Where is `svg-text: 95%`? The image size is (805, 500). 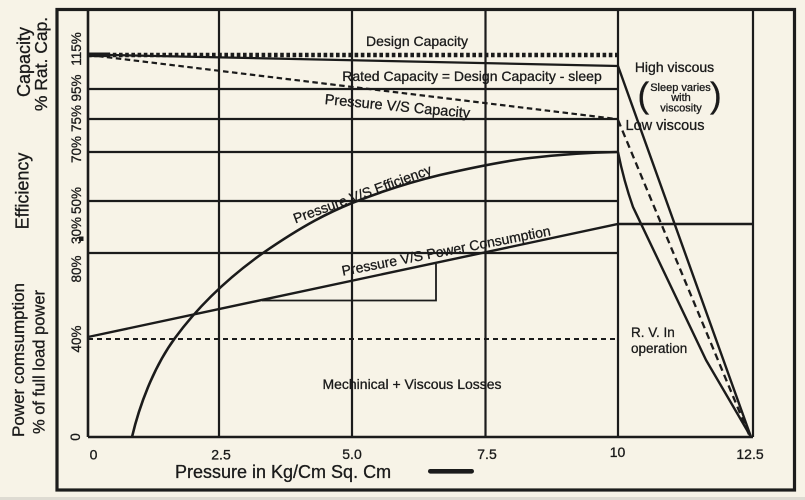
svg-text: 95% is located at coordinates (76, 87).